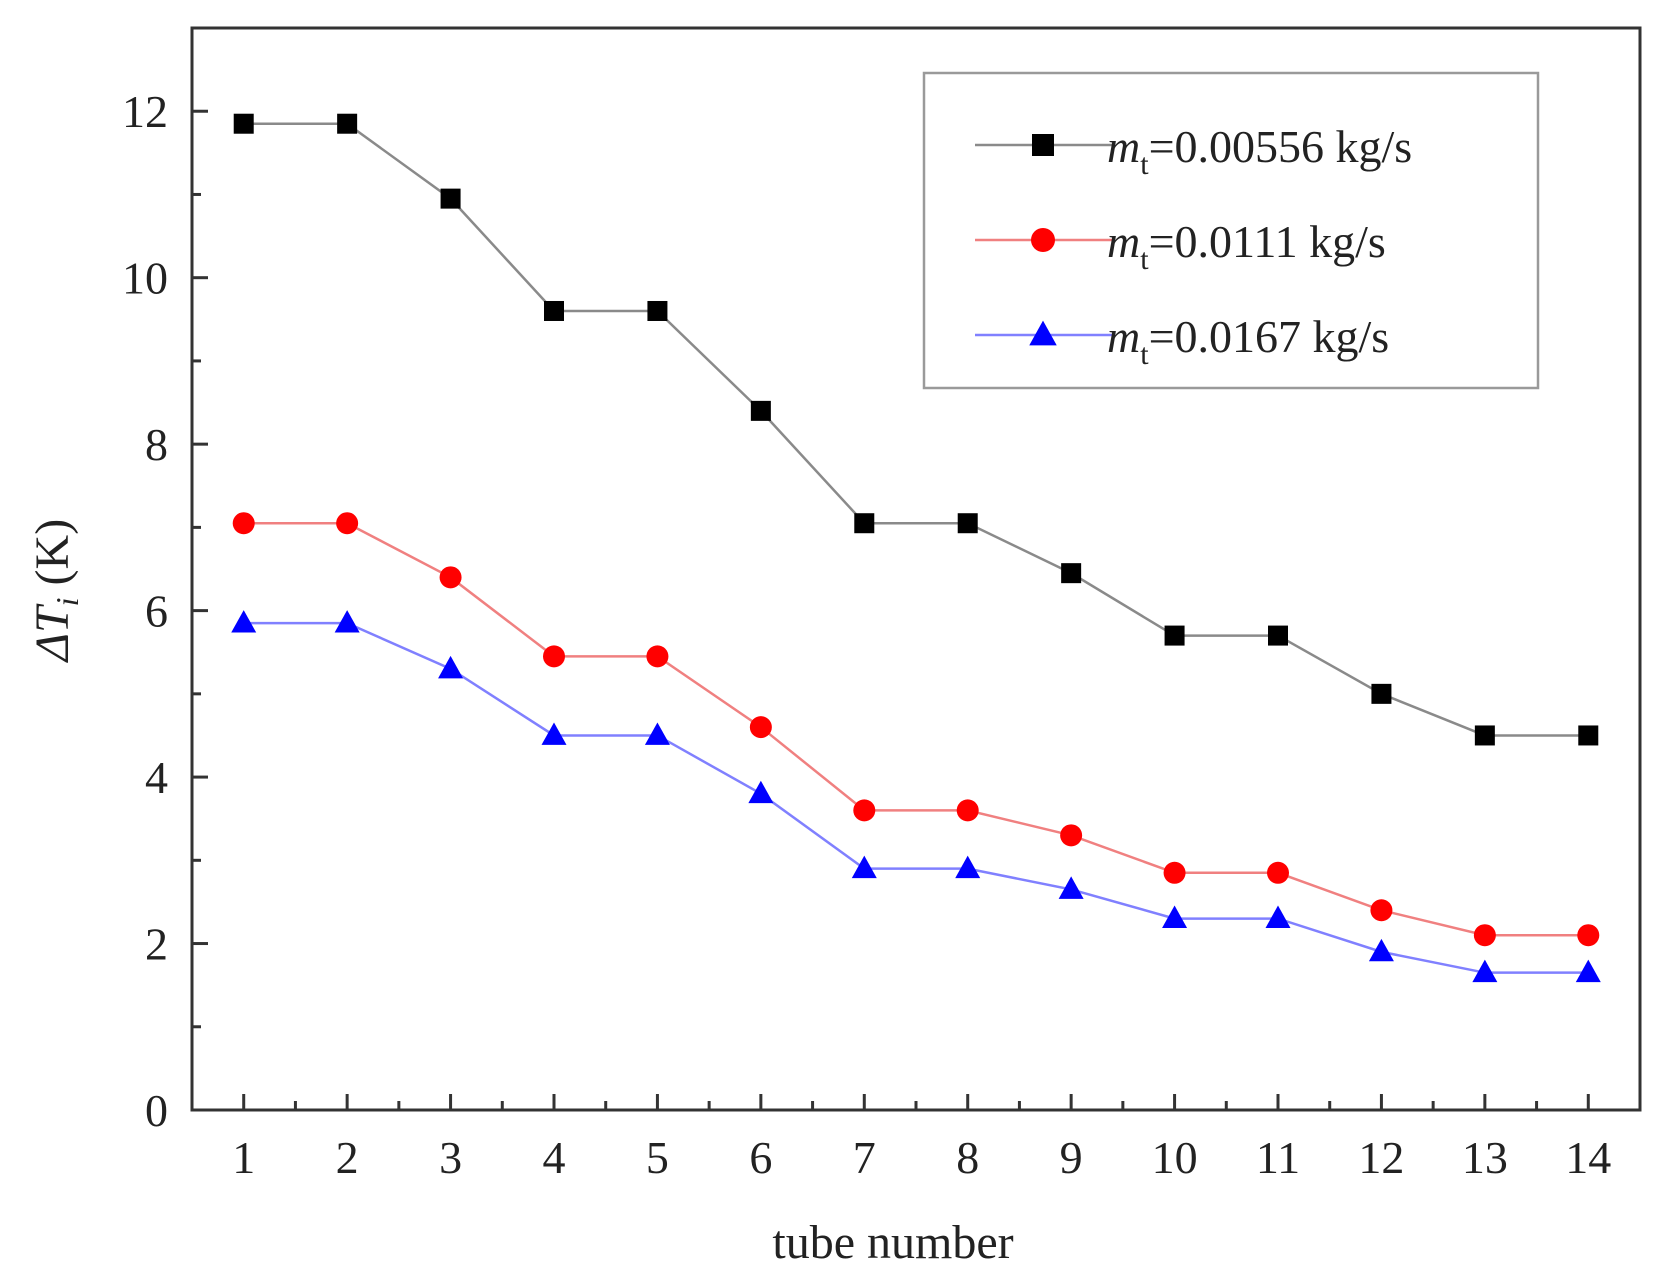  What do you see at coordinates (892, 1242) in the screenshot?
I see `x-axis-title: tube number` at bounding box center [892, 1242].